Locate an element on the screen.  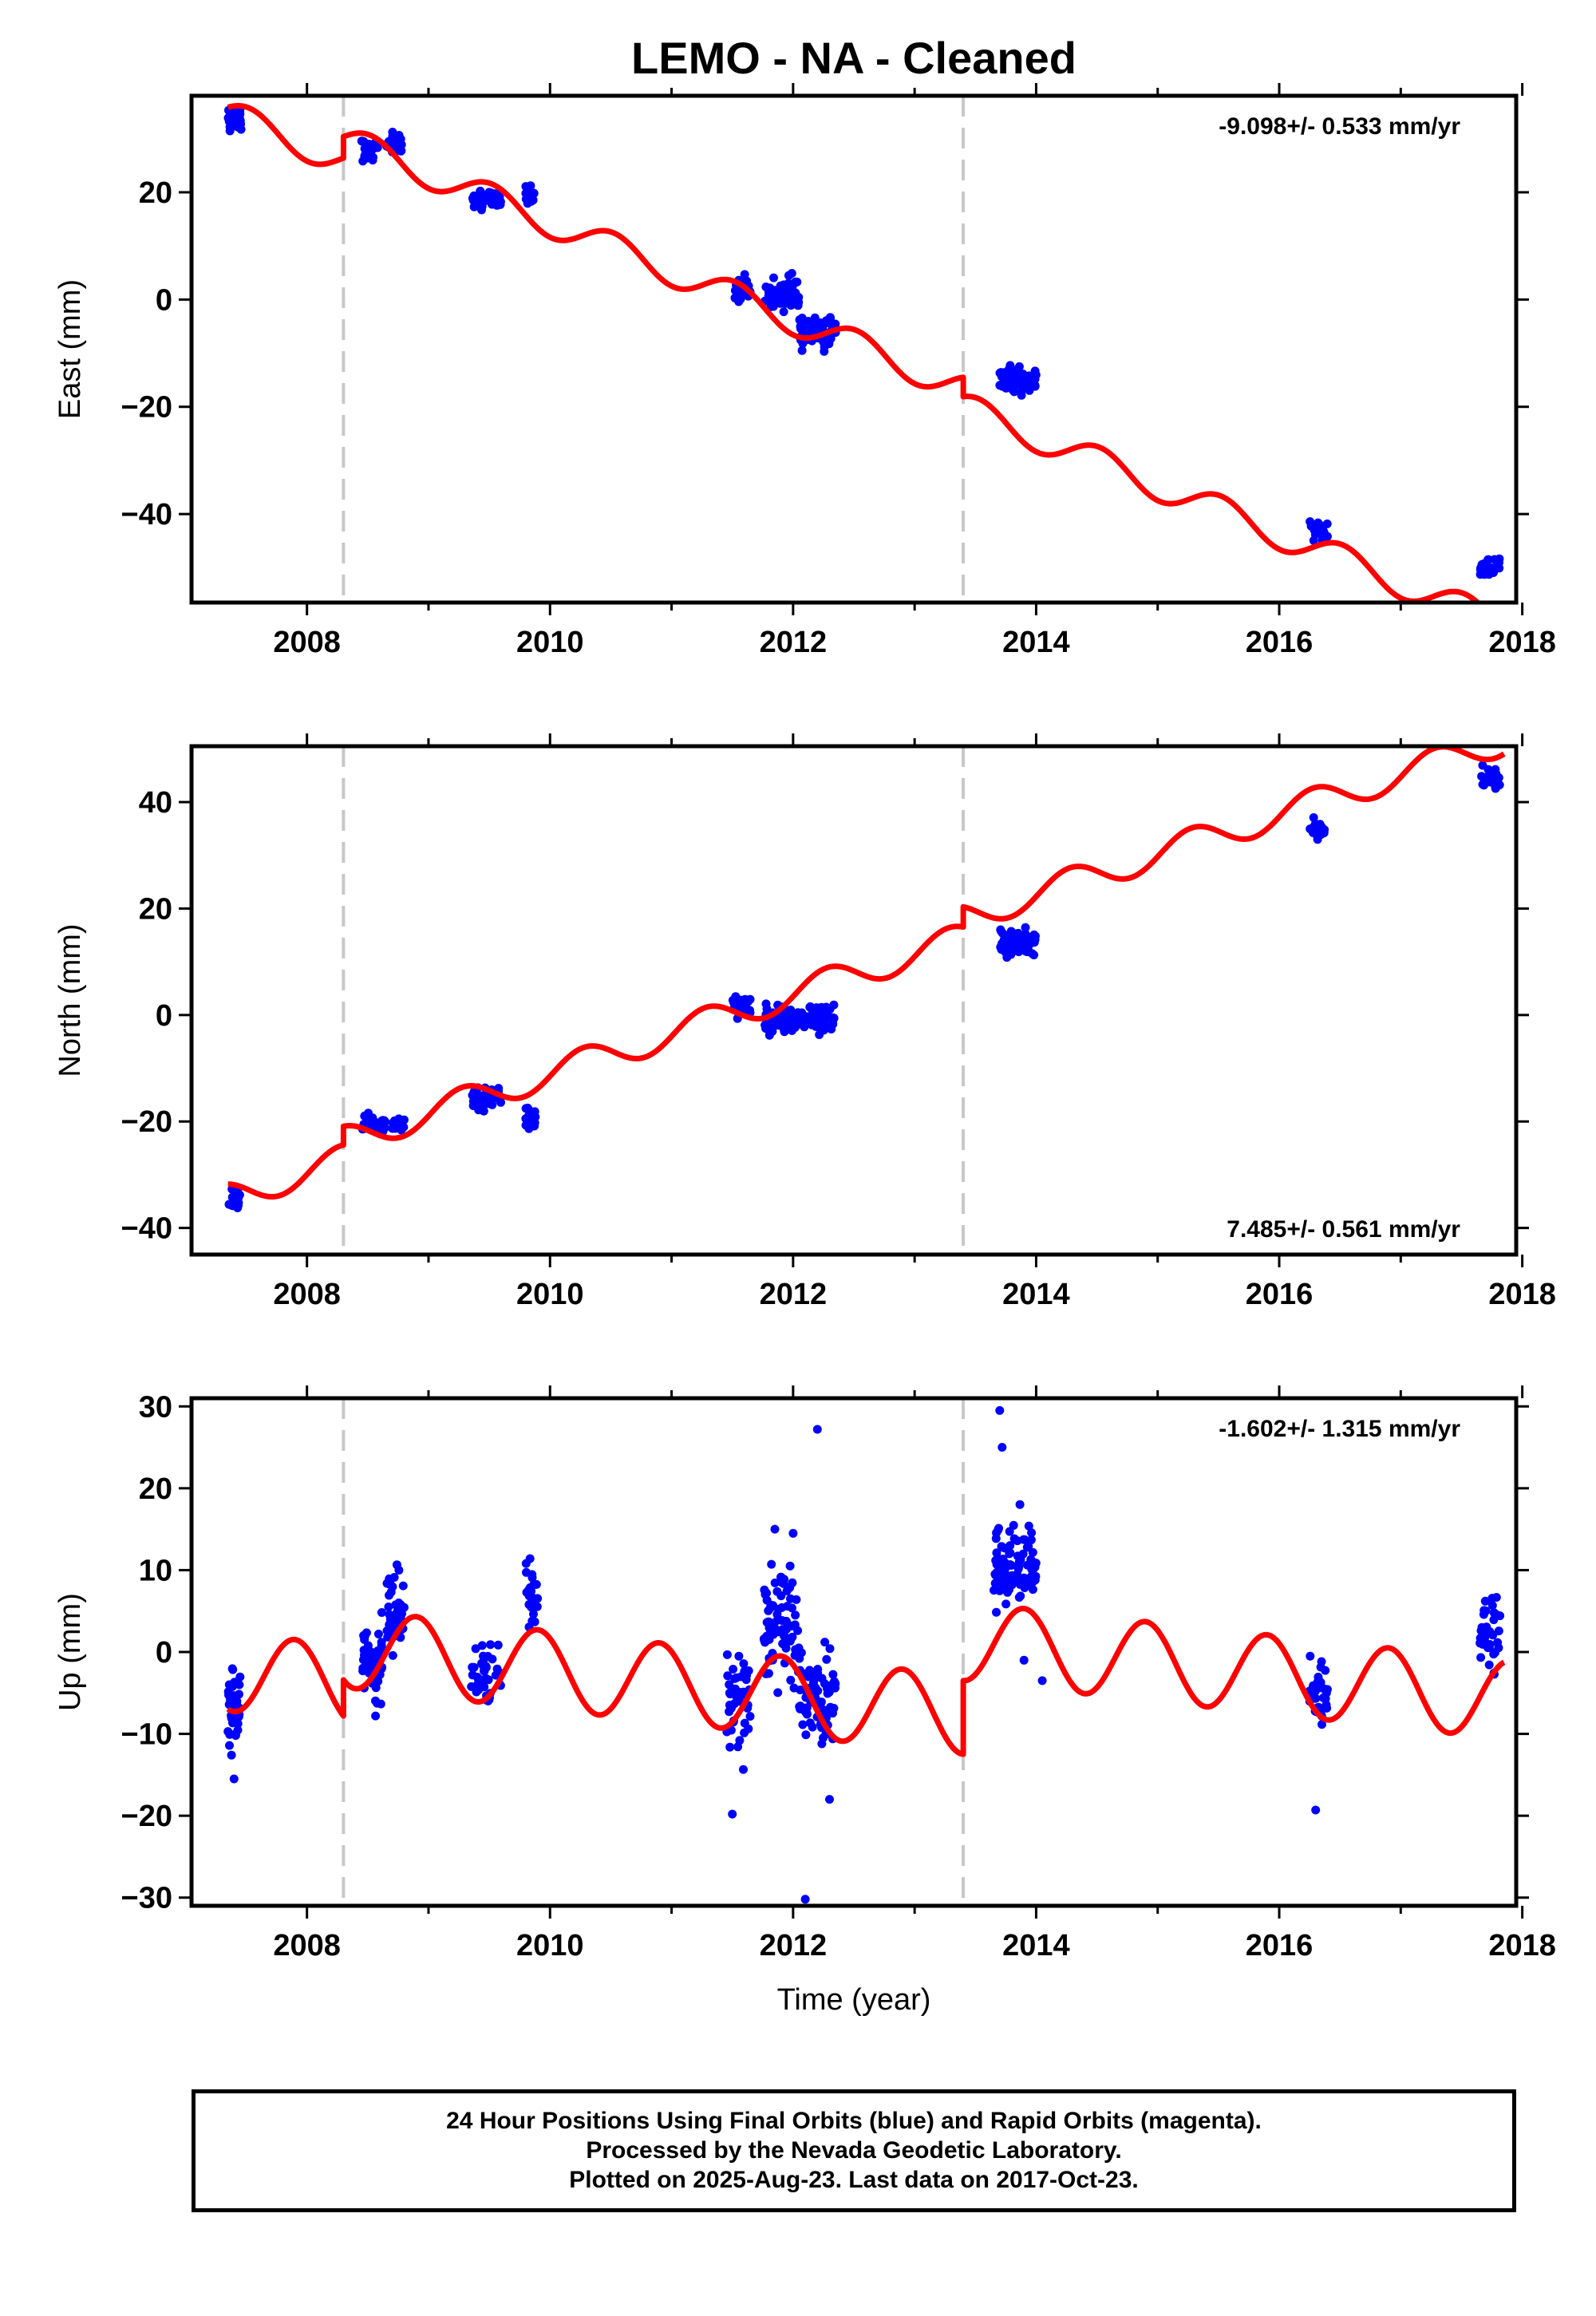
east-ytick-label-0: 0 is located at coordinates (164, 300).